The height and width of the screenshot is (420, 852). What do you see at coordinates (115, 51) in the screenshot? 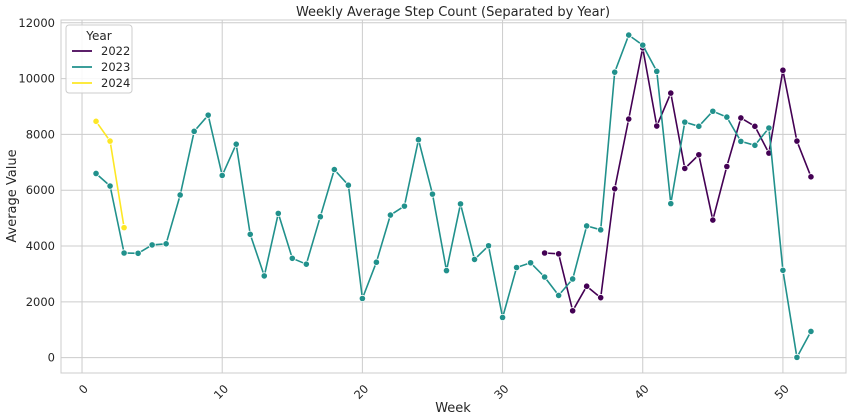
I see `legend-label: 2022` at bounding box center [115, 51].